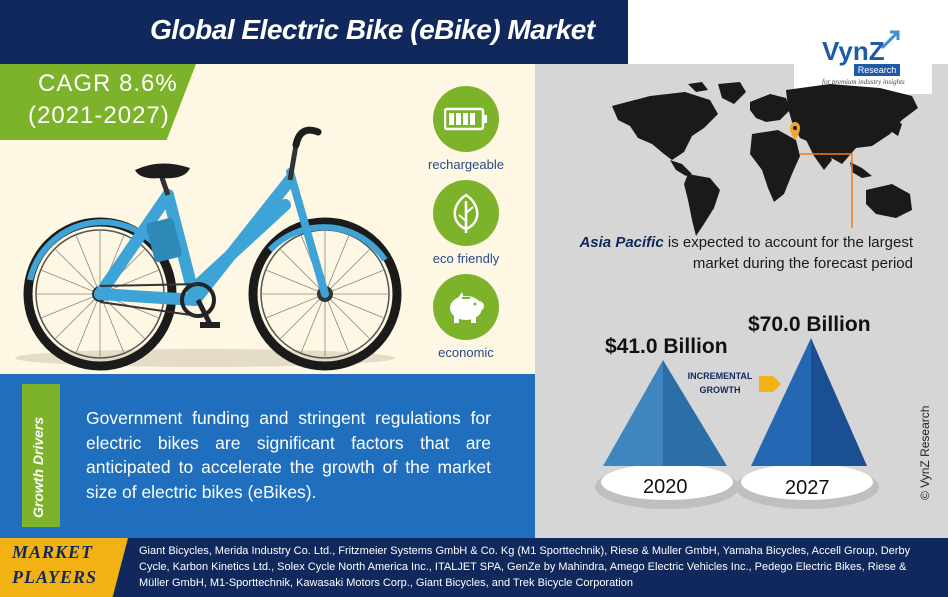 This screenshot has width=948, height=597. I want to click on feature-economic: economic, so click(466, 317).